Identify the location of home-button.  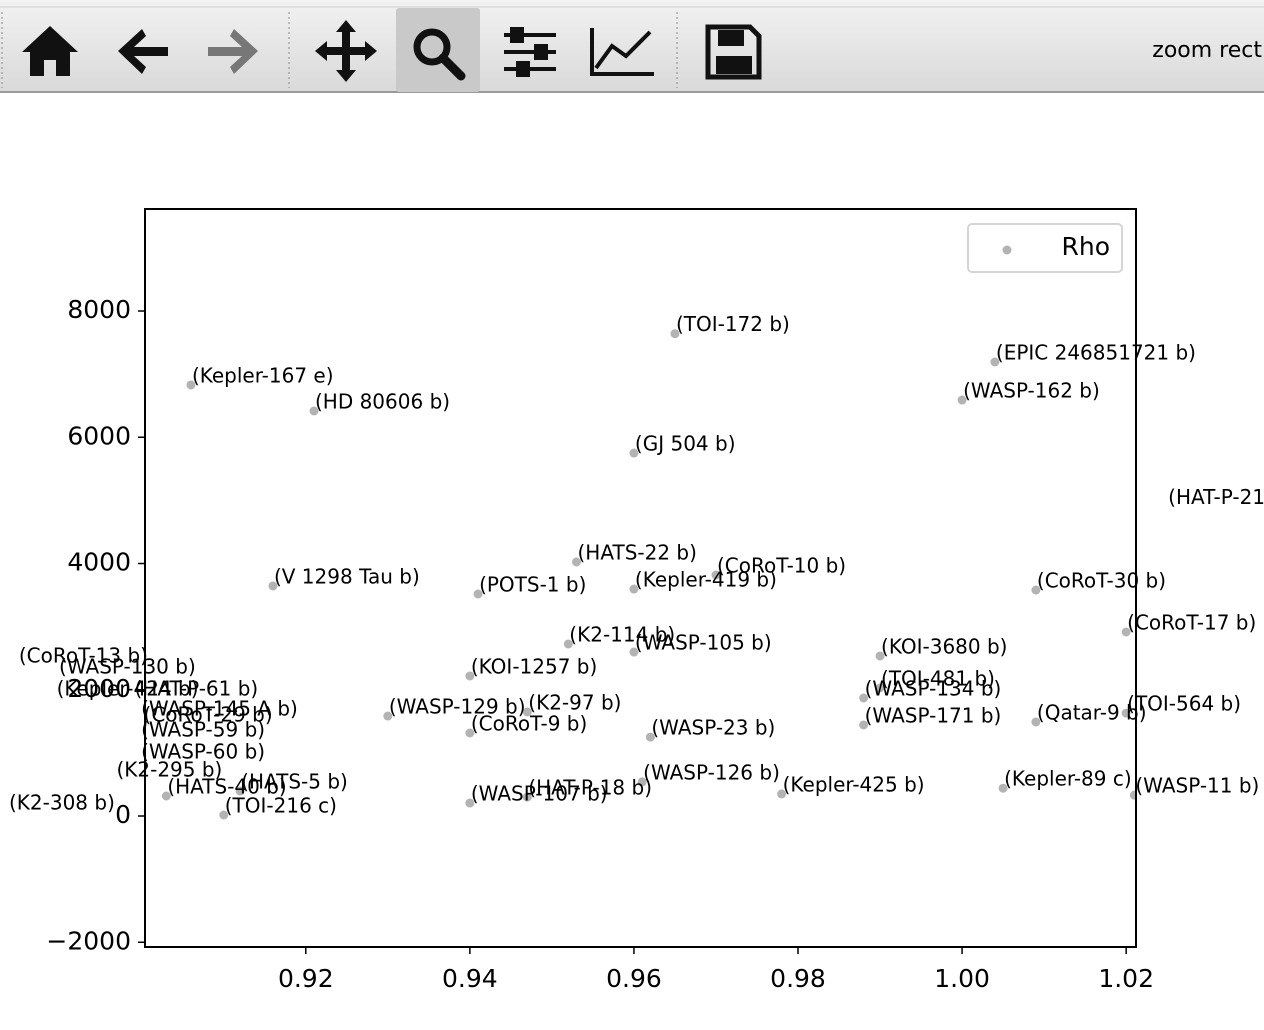
(50, 51).